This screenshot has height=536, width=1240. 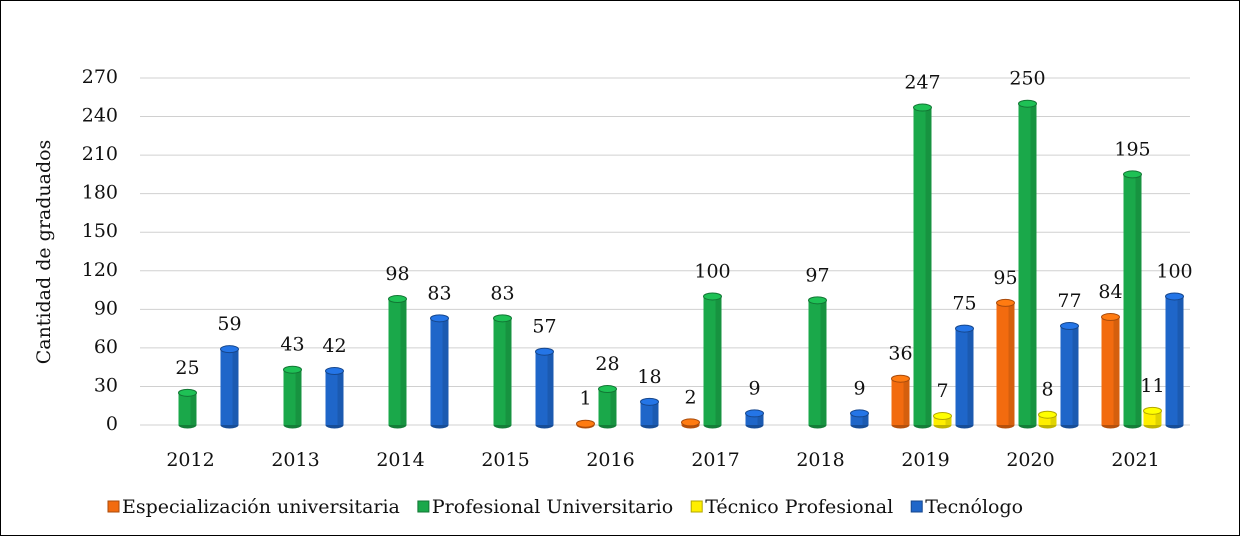 I want to click on legend-label: Profesional Universitario, so click(x=552, y=507).